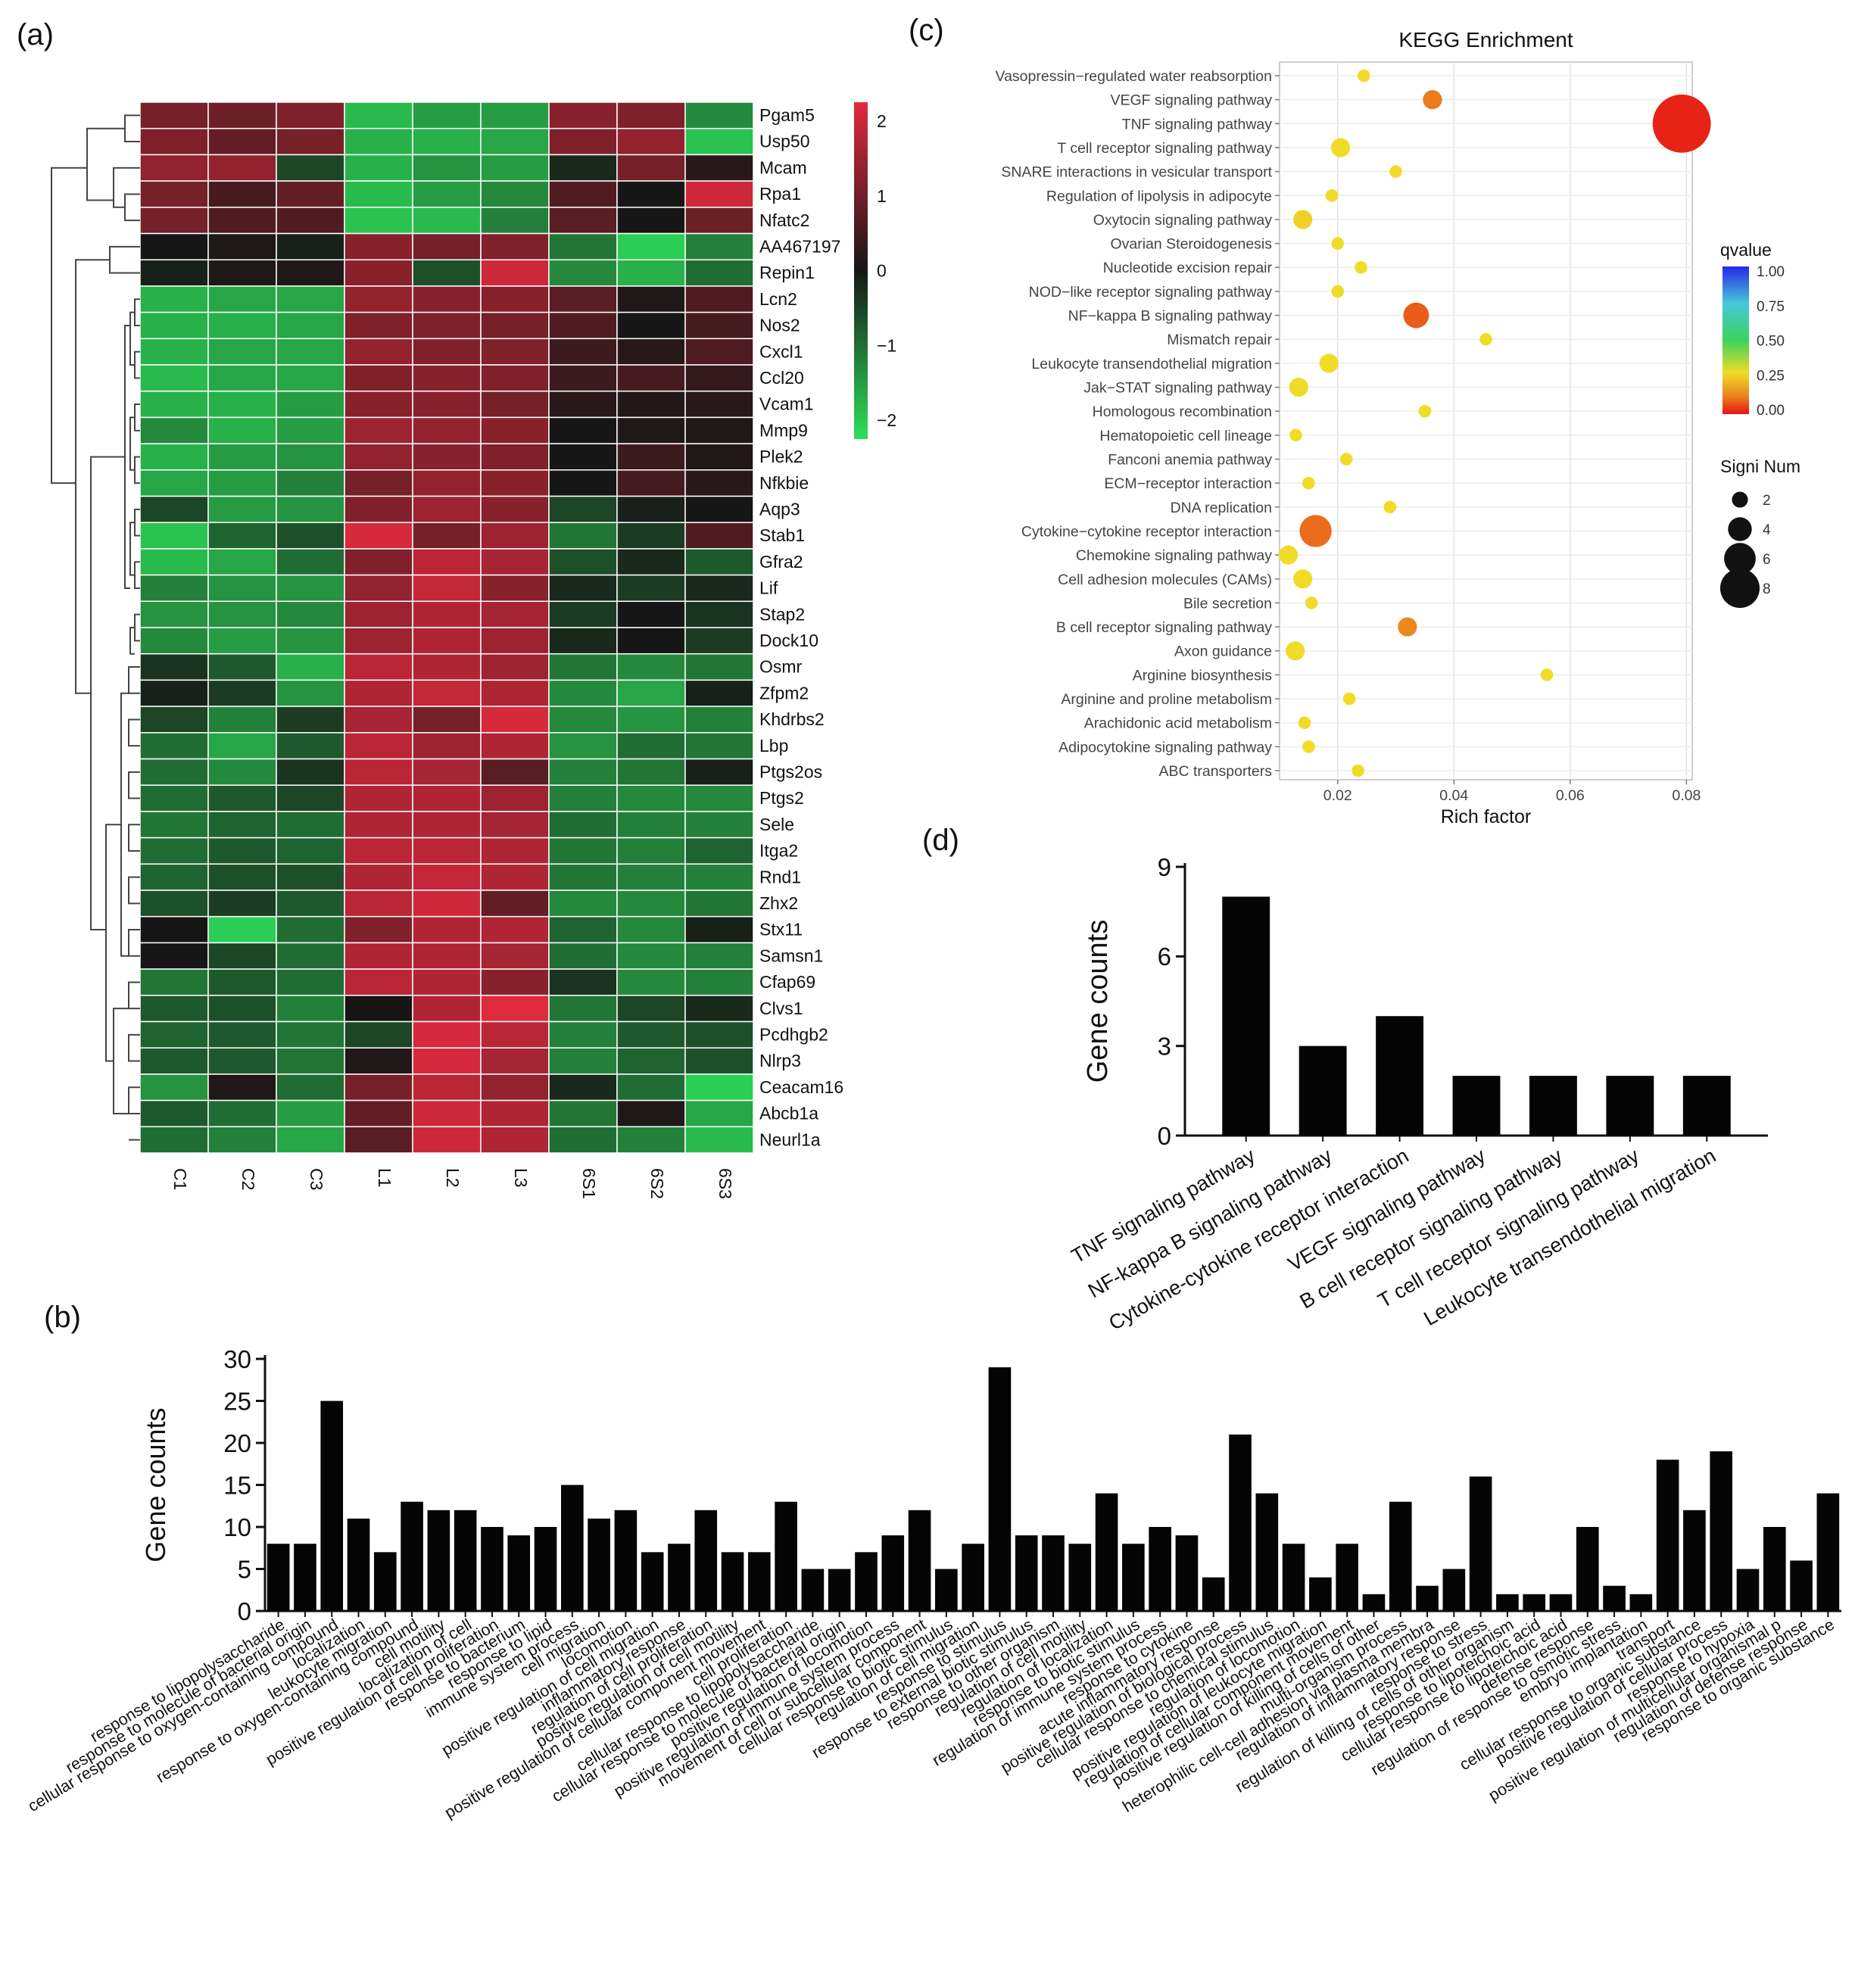 This screenshot has width=1855, height=1988. What do you see at coordinates (1146, 531) in the screenshot?
I see `kegg-term-label: Cytokine−cytokine receptor interaction` at bounding box center [1146, 531].